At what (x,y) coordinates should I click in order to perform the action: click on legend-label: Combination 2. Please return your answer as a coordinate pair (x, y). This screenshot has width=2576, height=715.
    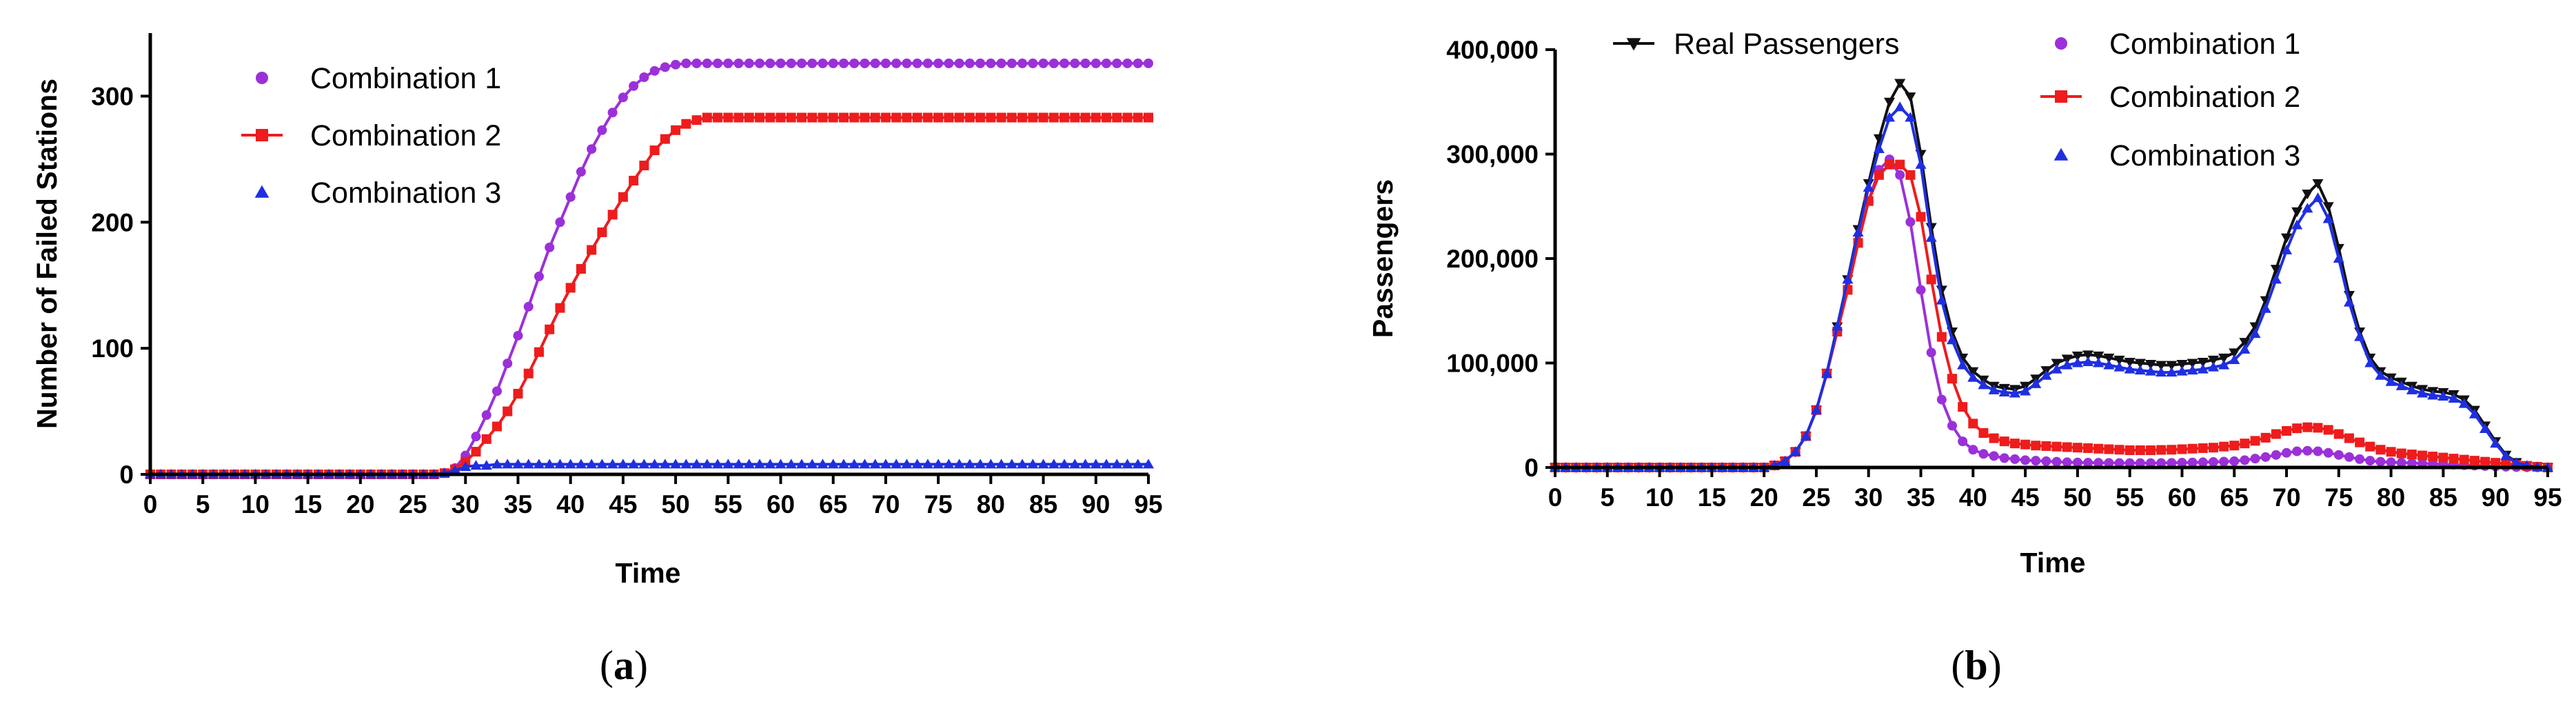
    Looking at the image, I should click on (405, 135).